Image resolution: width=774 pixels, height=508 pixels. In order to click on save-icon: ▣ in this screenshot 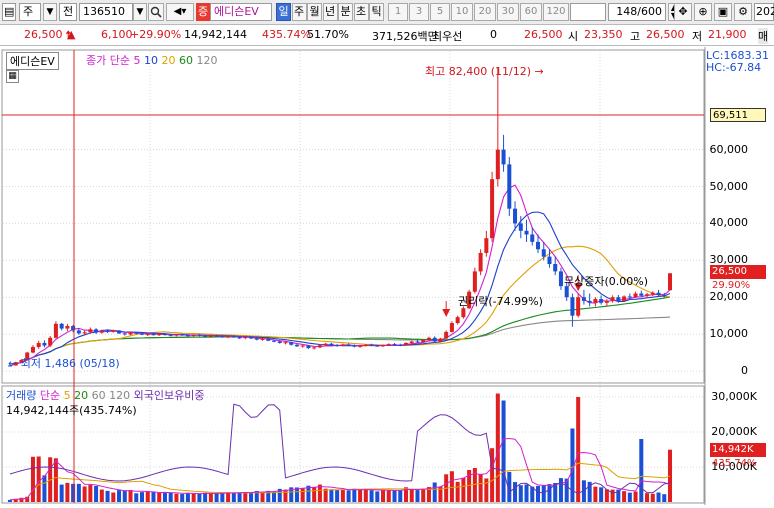, I will do `click(723, 12)`.